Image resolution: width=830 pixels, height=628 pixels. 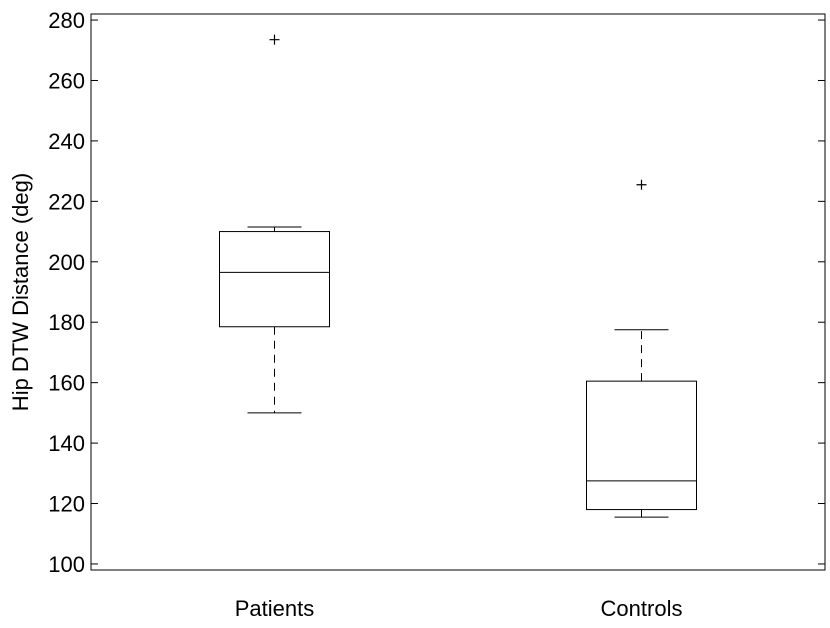 What do you see at coordinates (66, 443) in the screenshot?
I see `y-tick-label: 140` at bounding box center [66, 443].